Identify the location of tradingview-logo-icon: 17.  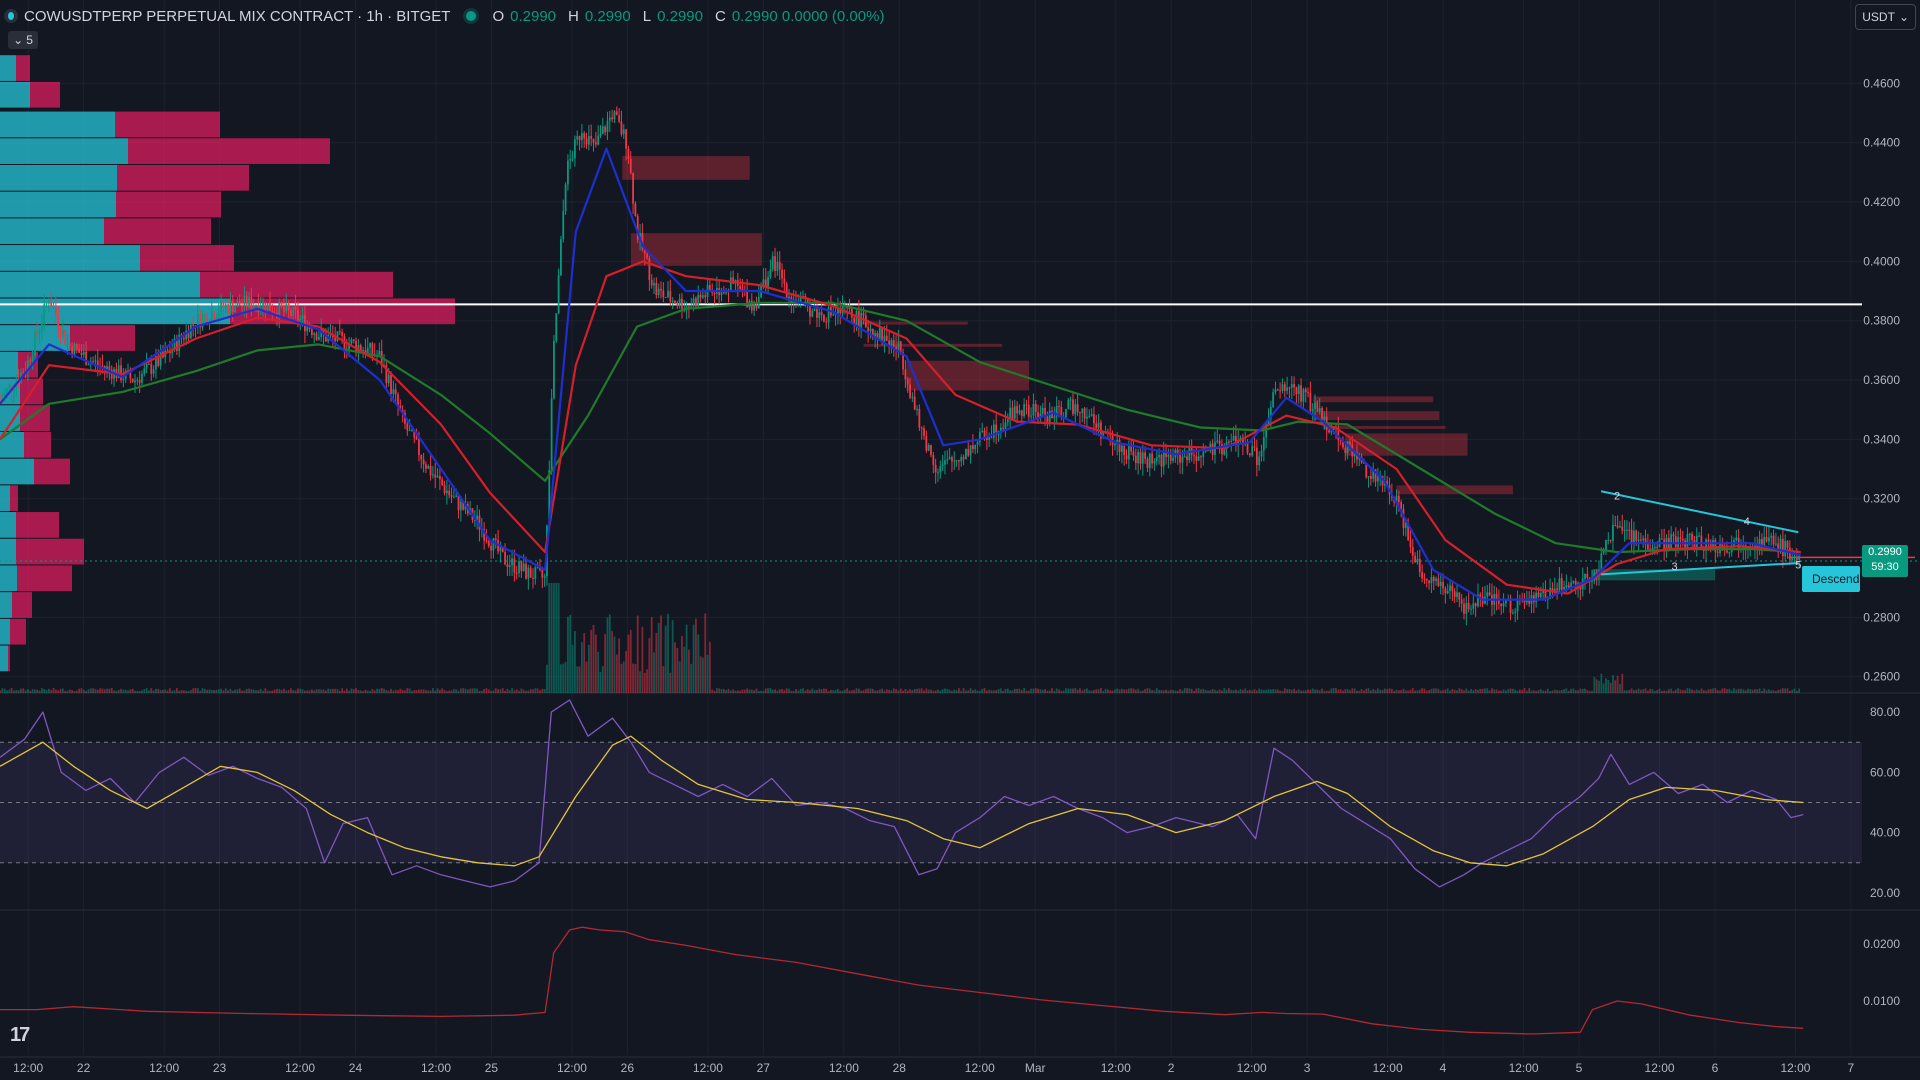
(20, 1035).